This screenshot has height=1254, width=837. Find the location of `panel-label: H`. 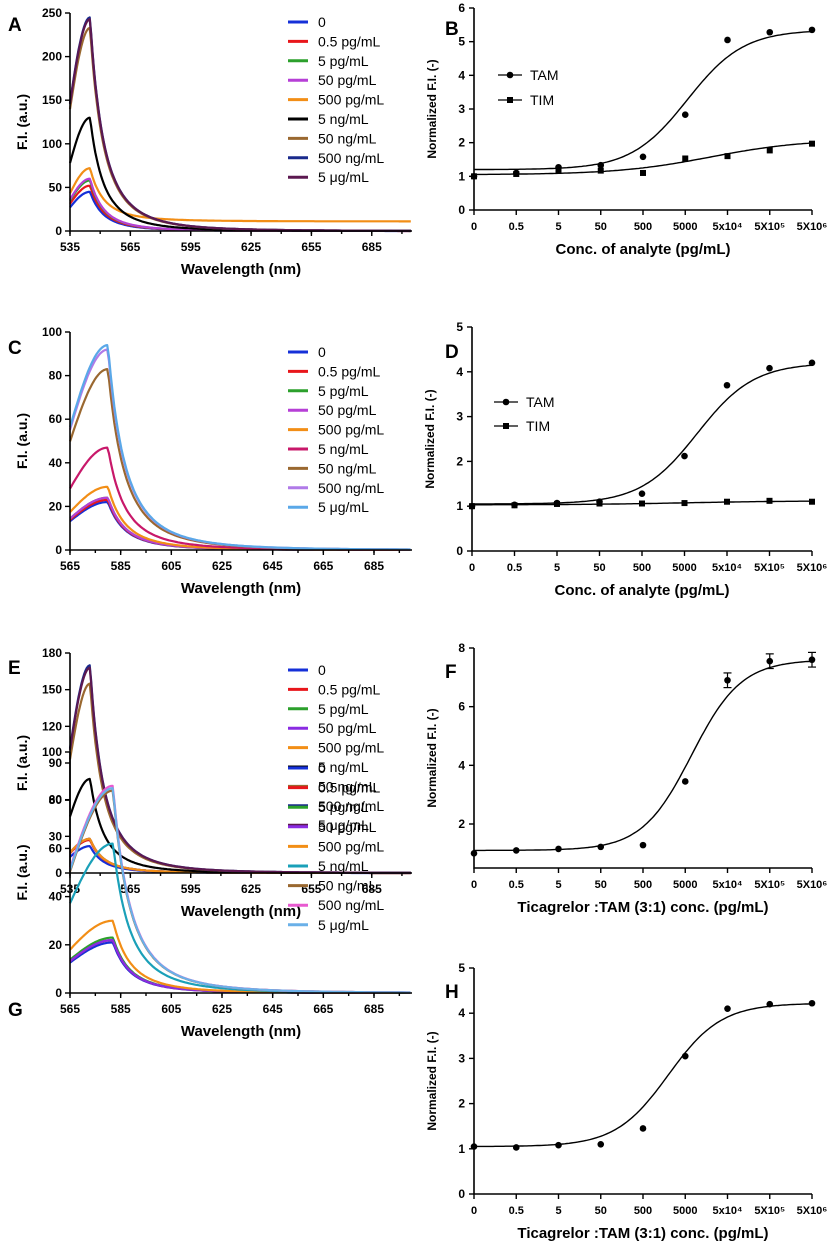

panel-label: H is located at coordinates (452, 992).